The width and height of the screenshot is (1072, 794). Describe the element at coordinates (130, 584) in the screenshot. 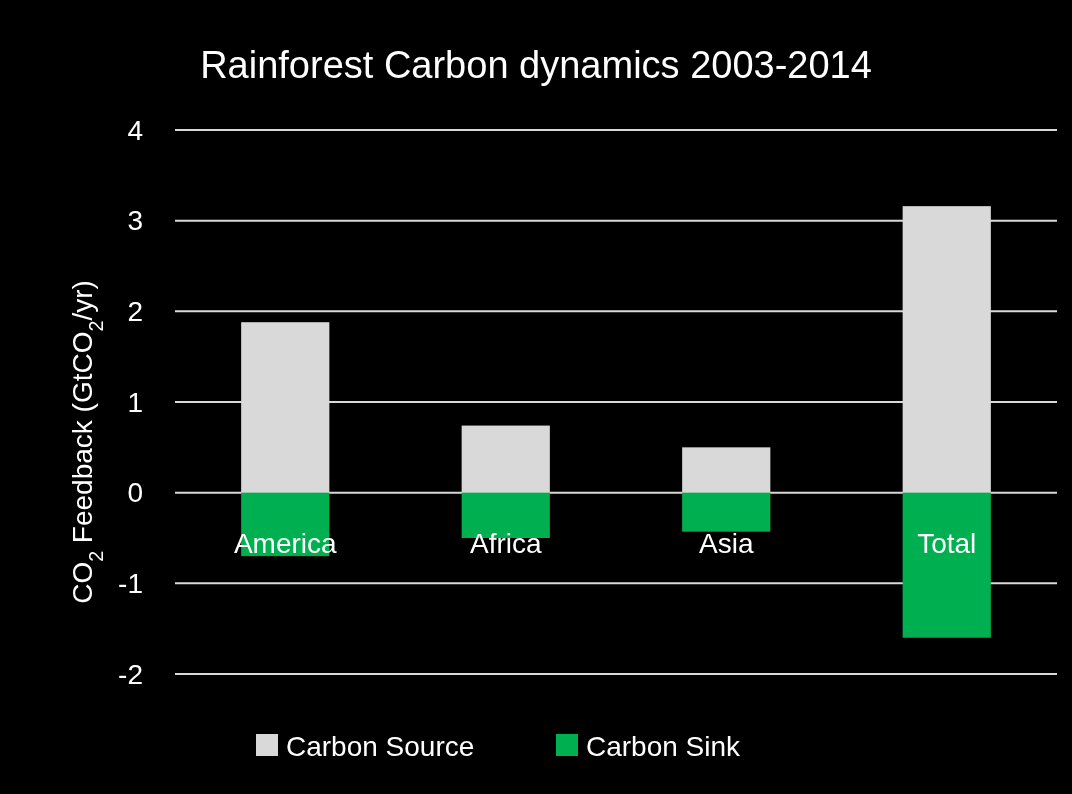

I see `y-tick-label: -1` at that location.